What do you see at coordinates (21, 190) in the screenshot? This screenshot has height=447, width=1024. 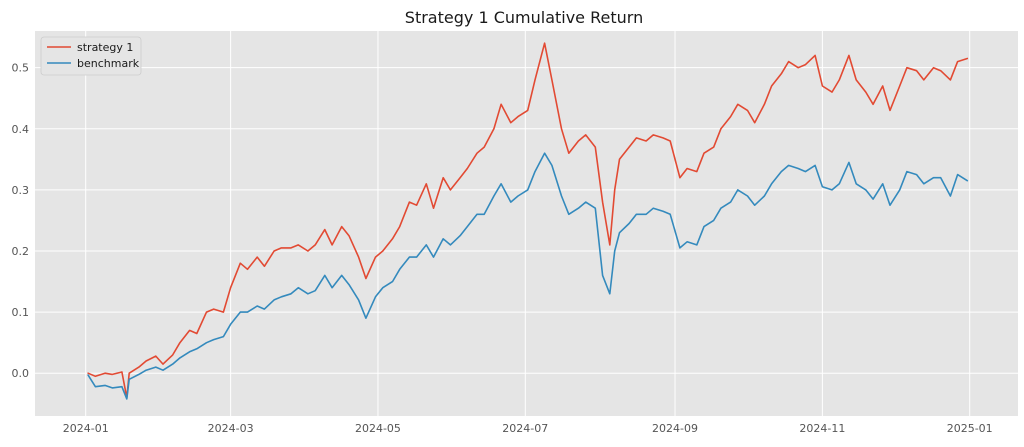 I see `y-tick-label: 0.3` at bounding box center [21, 190].